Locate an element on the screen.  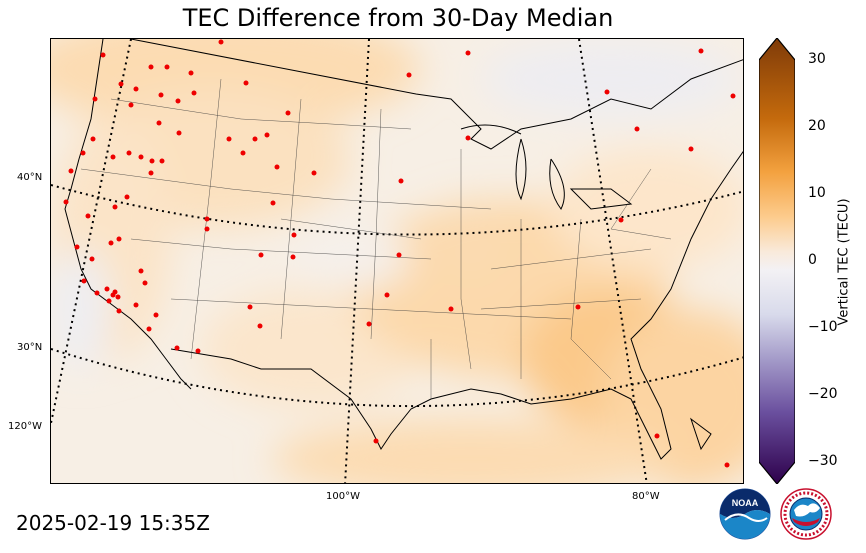
parallel-40n is located at coordinates (397, 210).